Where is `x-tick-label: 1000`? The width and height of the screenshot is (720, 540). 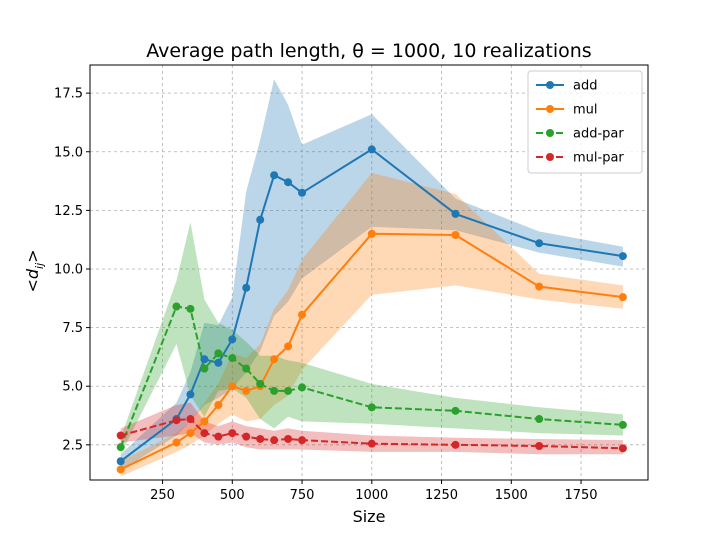 x-tick-label: 1000 is located at coordinates (371, 495).